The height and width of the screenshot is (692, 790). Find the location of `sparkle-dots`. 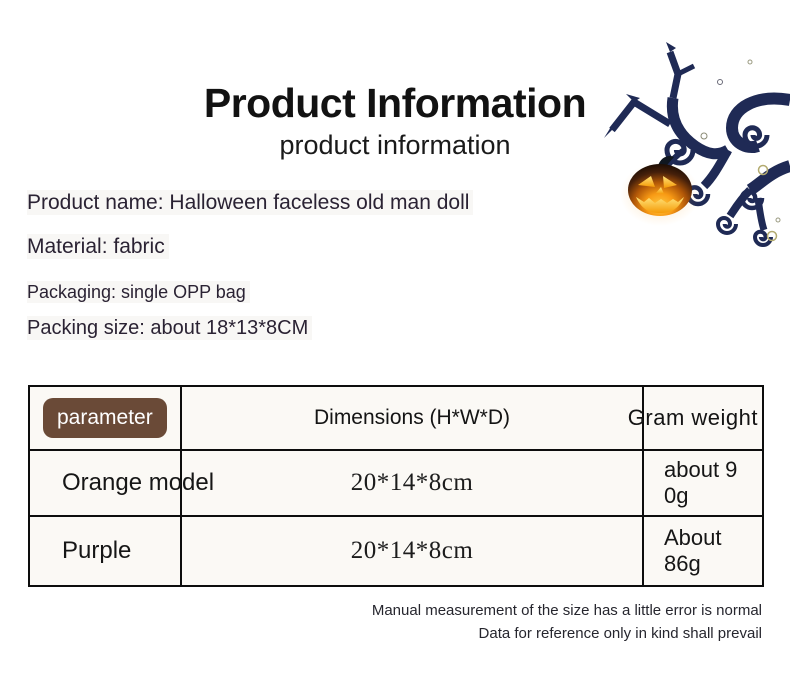

sparkle-dots is located at coordinates (740, 150).